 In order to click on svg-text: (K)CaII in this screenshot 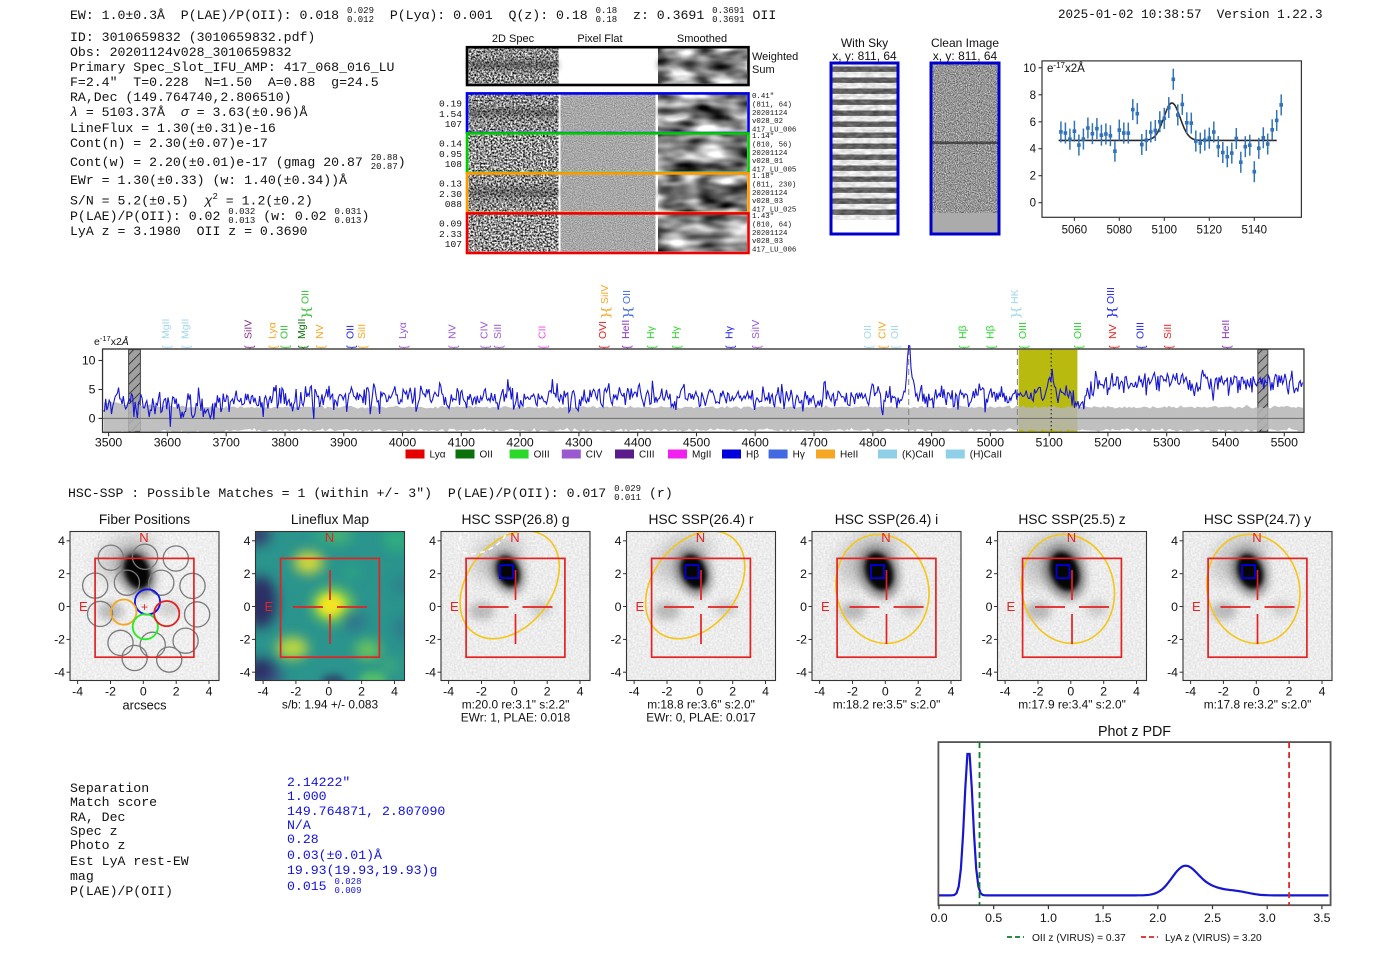, I will do `click(918, 455)`.